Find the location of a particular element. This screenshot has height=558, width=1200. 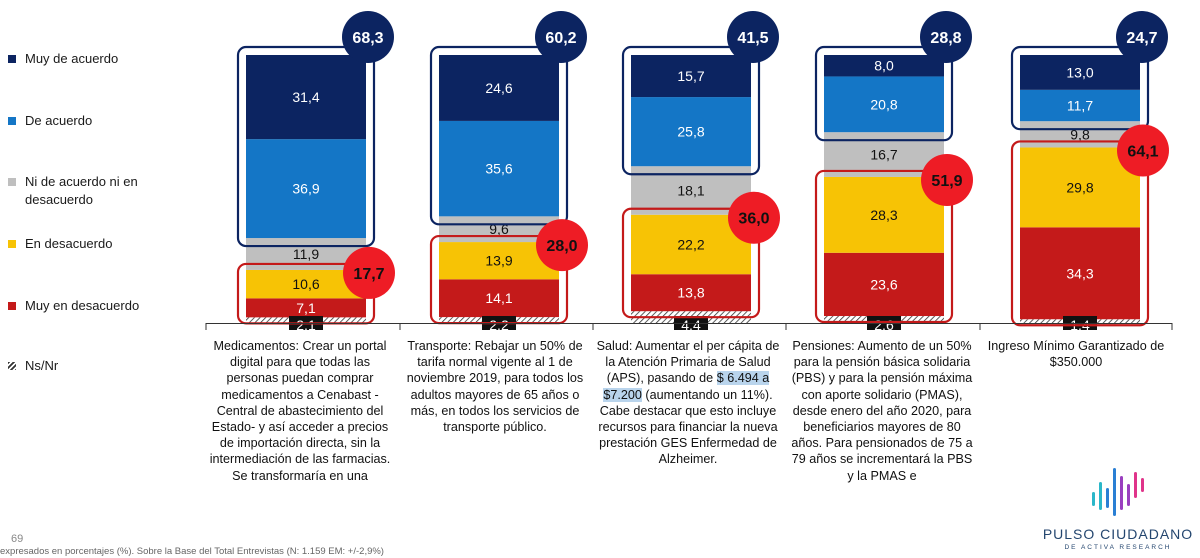

bar-value-label: 9,8 is located at coordinates (1080, 134).